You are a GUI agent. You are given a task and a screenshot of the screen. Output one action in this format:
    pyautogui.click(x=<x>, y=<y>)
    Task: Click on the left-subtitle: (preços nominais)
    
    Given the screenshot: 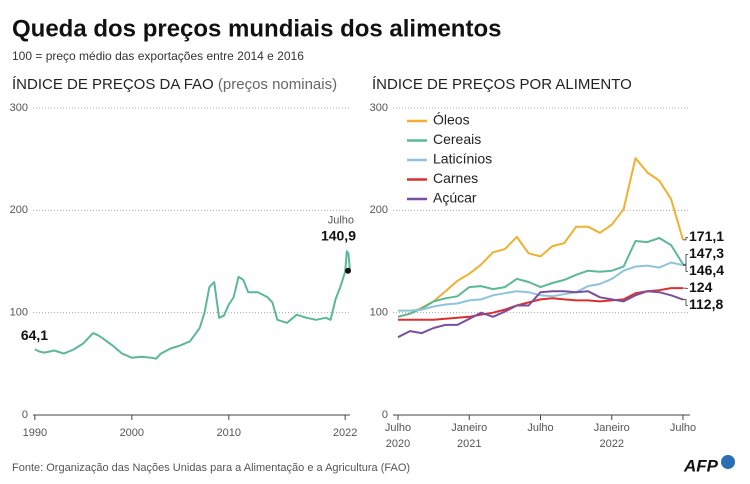 What is the action you would take?
    pyautogui.click(x=277, y=84)
    